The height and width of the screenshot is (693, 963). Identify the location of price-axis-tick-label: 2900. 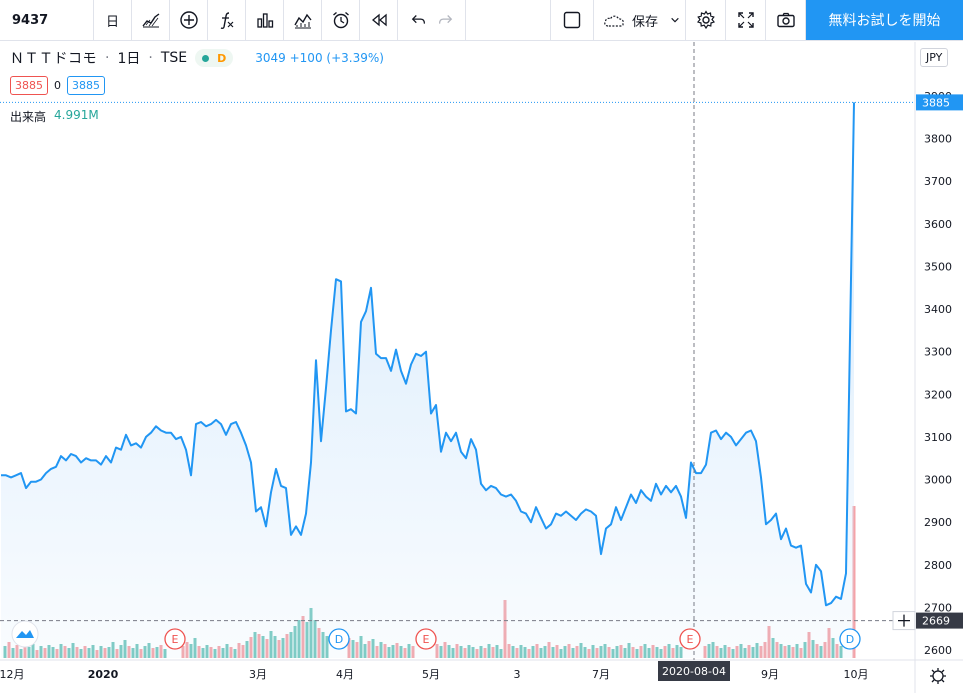
(938, 522).